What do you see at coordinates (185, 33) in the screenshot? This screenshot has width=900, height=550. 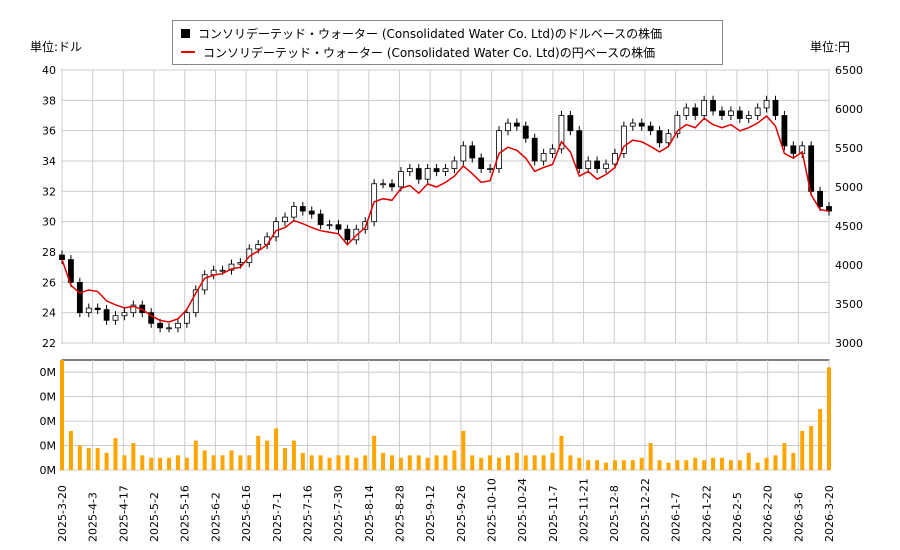 I see `legend-swatch-usd` at bounding box center [185, 33].